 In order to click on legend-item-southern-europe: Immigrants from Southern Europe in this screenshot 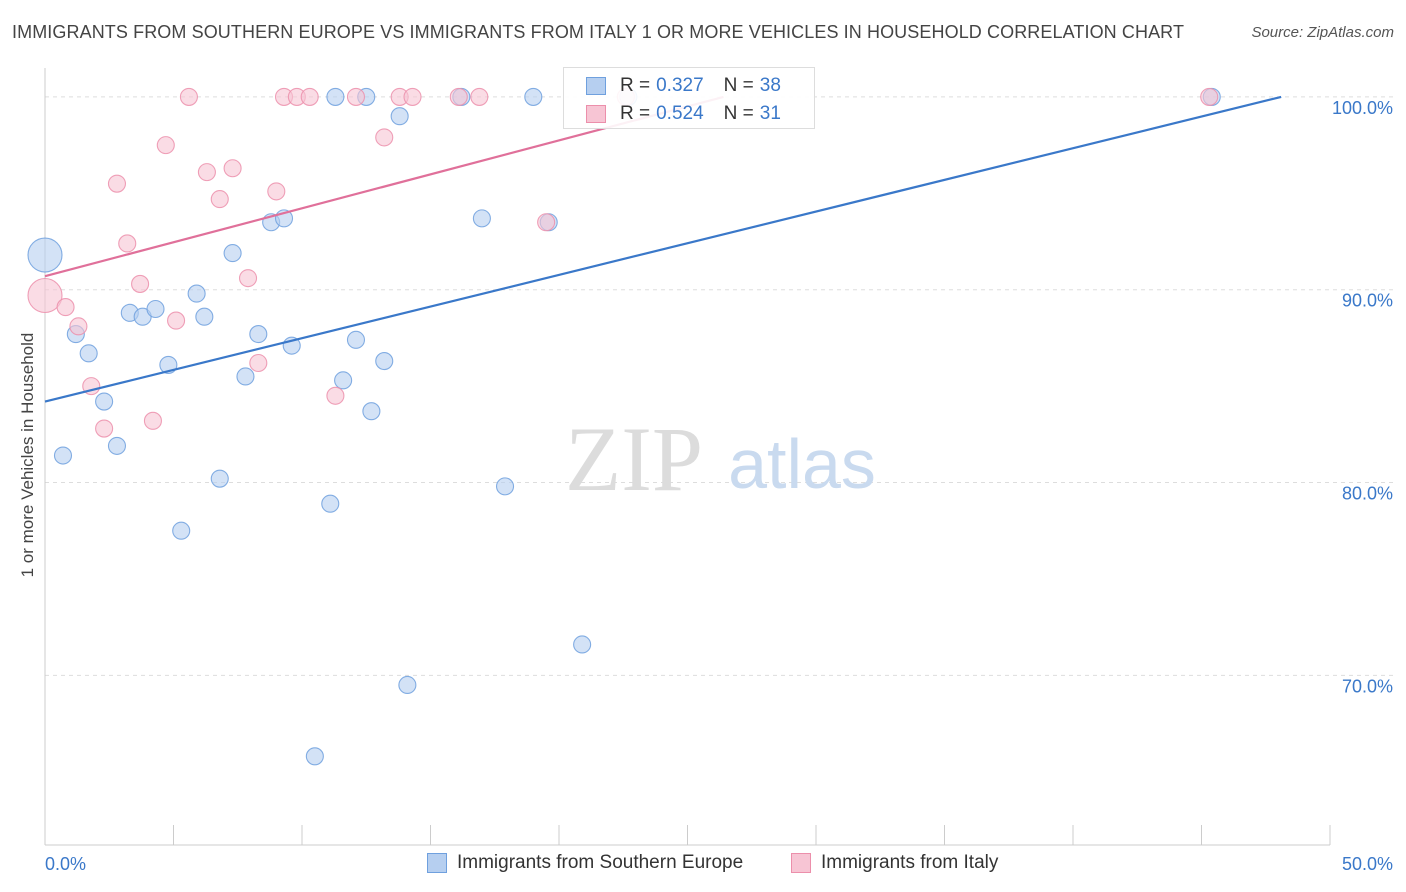, I will do `click(585, 863)`.